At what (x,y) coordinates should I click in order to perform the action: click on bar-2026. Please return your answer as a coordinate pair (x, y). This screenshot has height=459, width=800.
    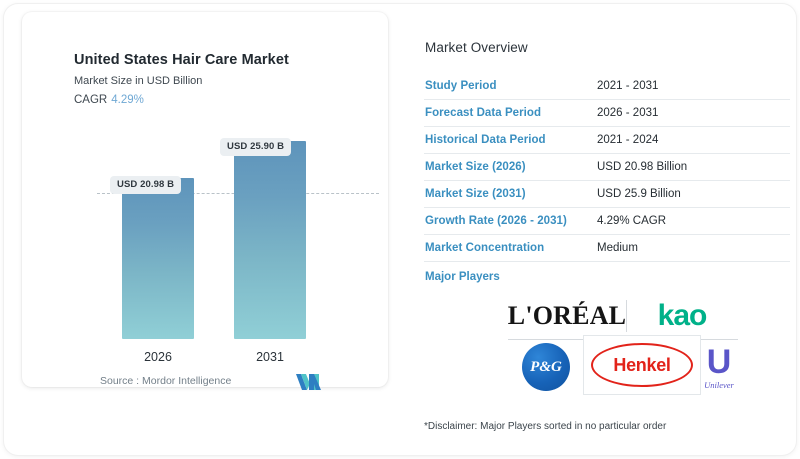
    Looking at the image, I should click on (158, 258).